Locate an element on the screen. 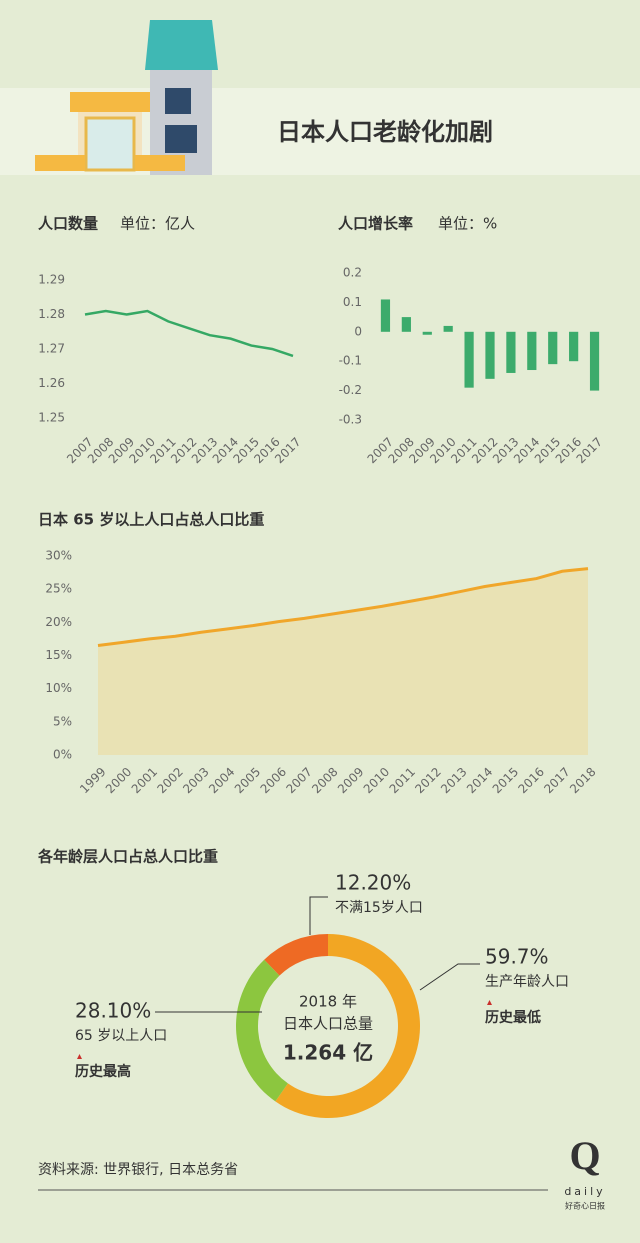 Image resolution: width=640 pixels, height=1243 pixels. y-tick-label: 10% is located at coordinates (58, 688).